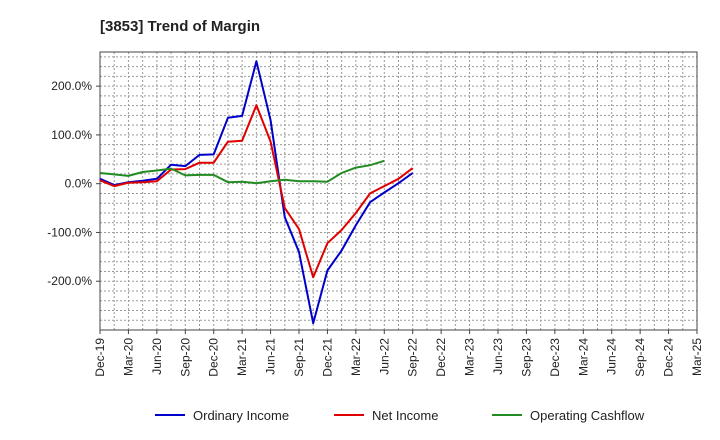  Describe the element at coordinates (242, 357) in the screenshot. I see `x-tick-label: Mar-21` at that location.